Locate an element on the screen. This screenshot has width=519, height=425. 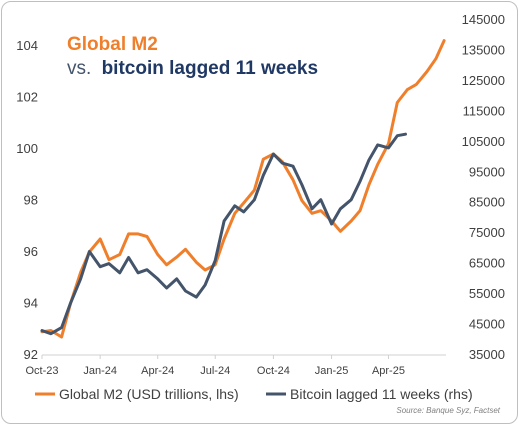
left-tick-label: 96 is located at coordinates (31, 251).